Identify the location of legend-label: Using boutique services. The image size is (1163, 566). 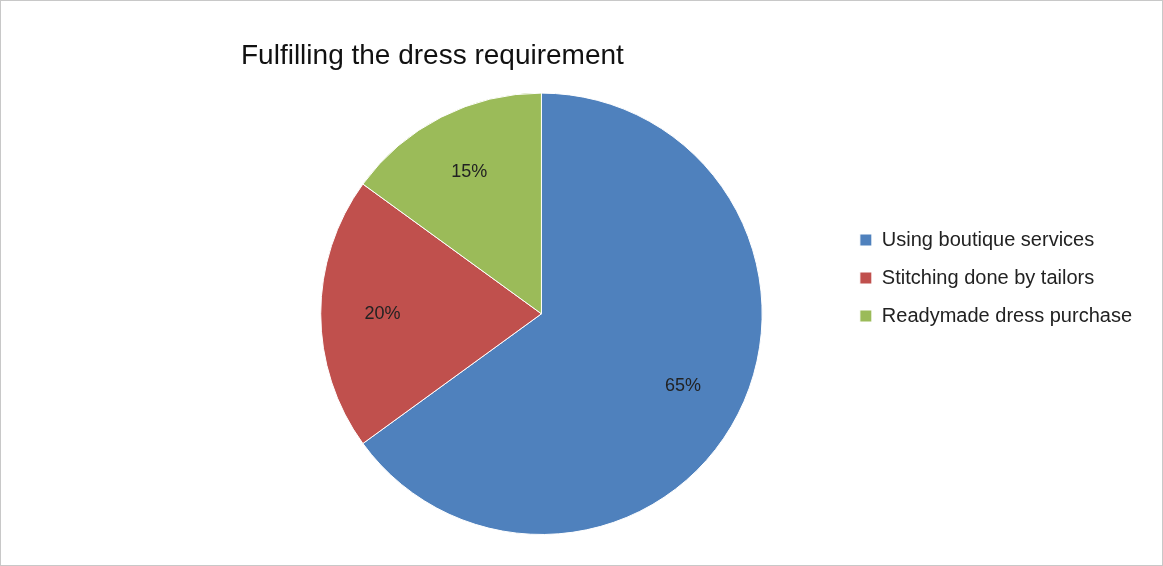
(988, 238).